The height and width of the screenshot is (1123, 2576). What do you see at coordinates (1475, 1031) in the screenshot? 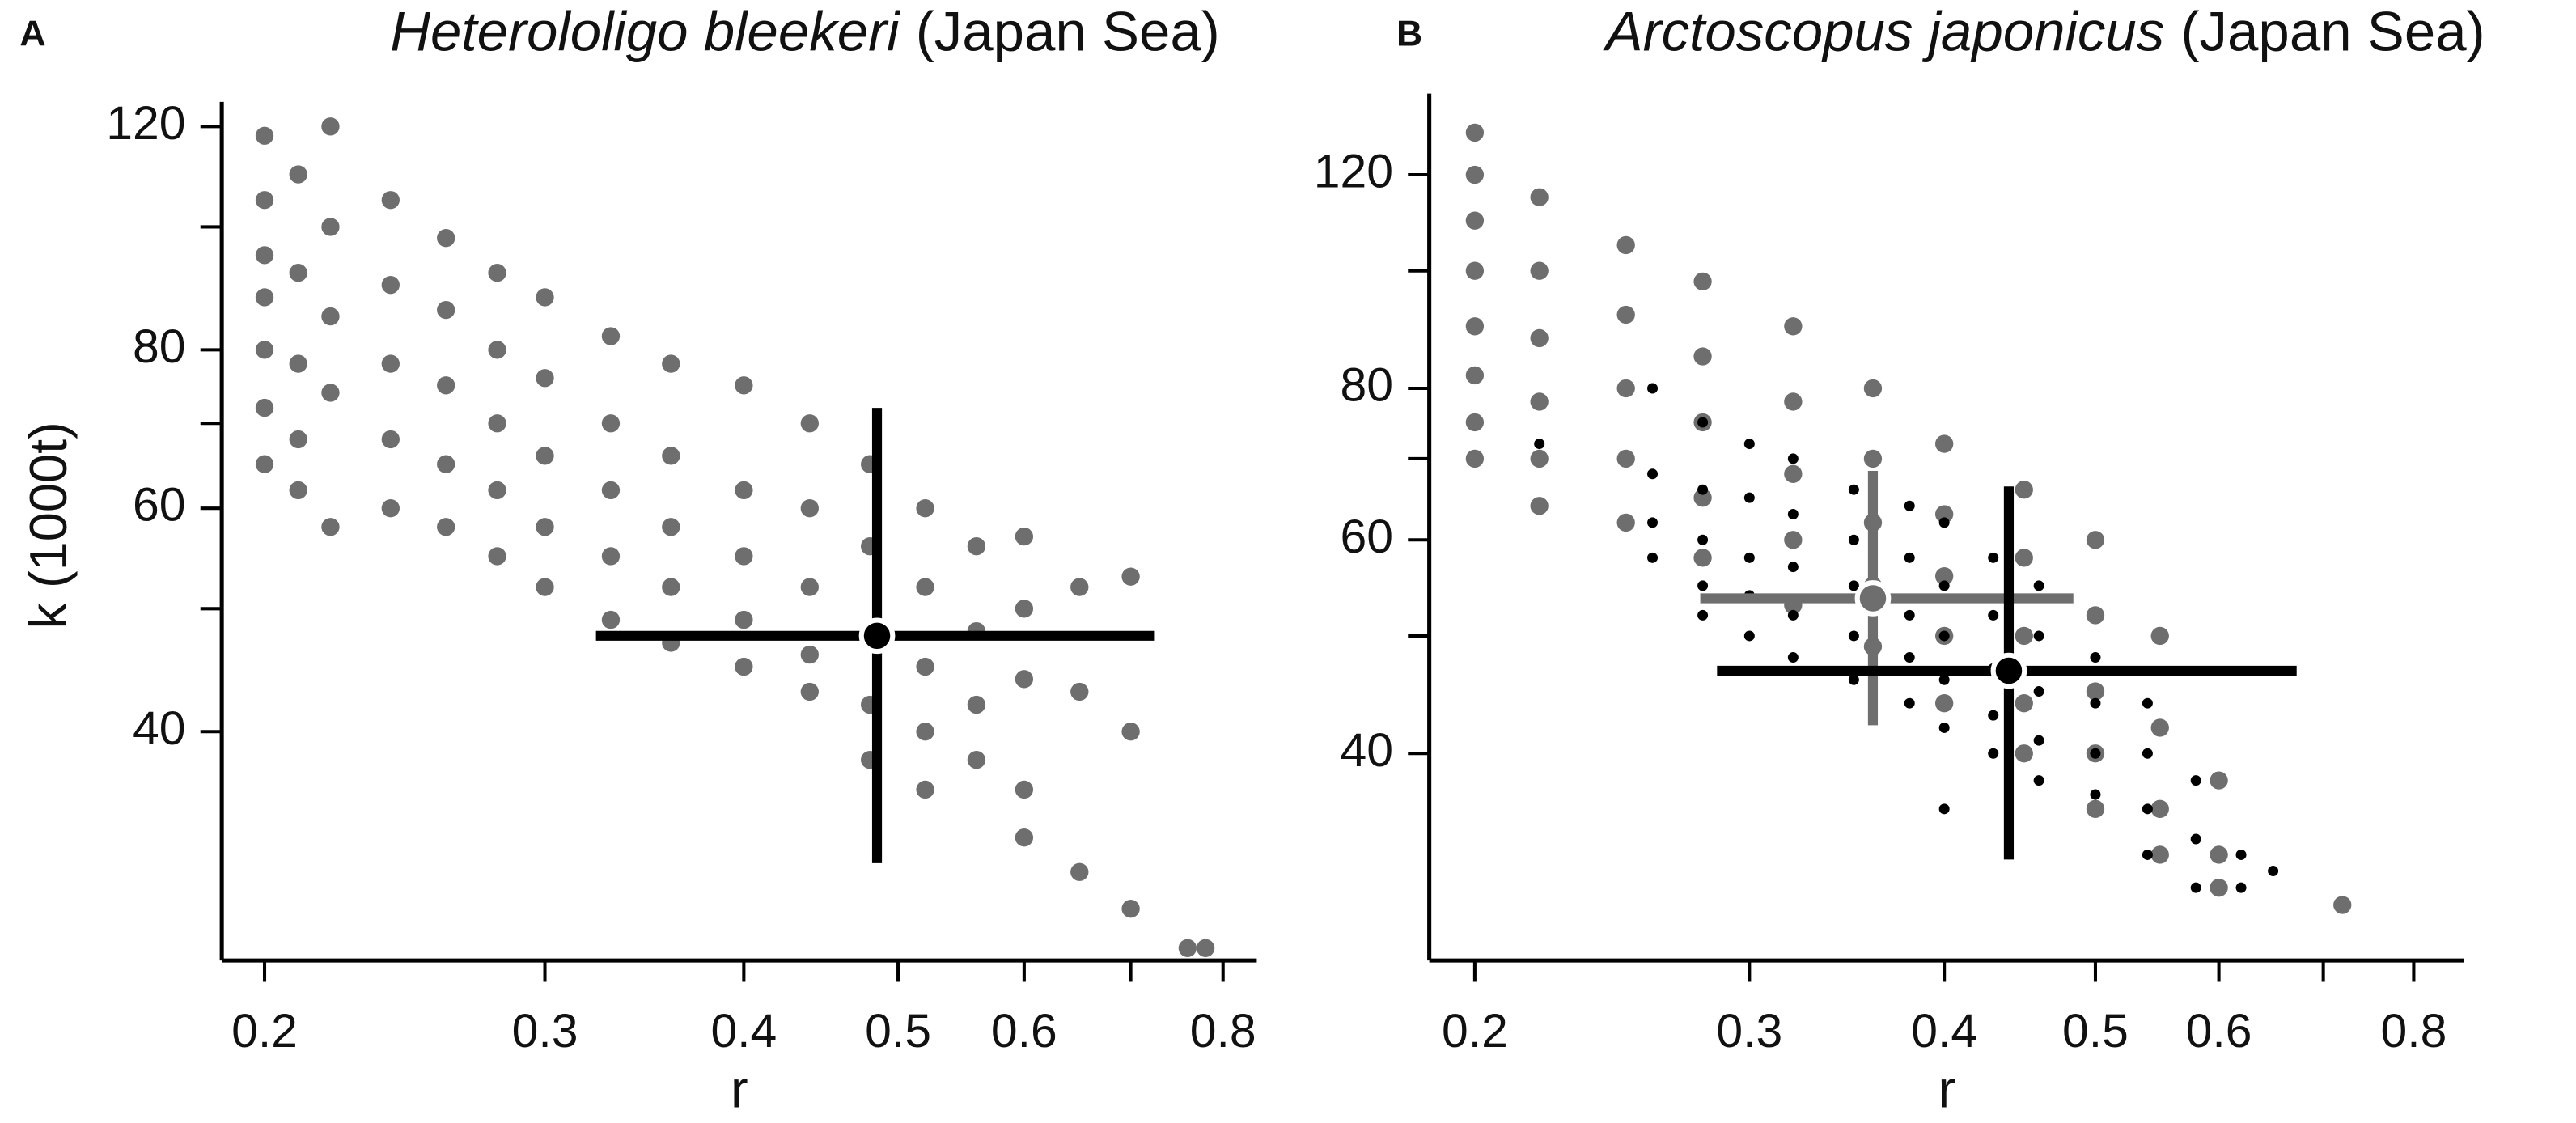
I see `x-tick-label: 0.2` at bounding box center [1475, 1031].